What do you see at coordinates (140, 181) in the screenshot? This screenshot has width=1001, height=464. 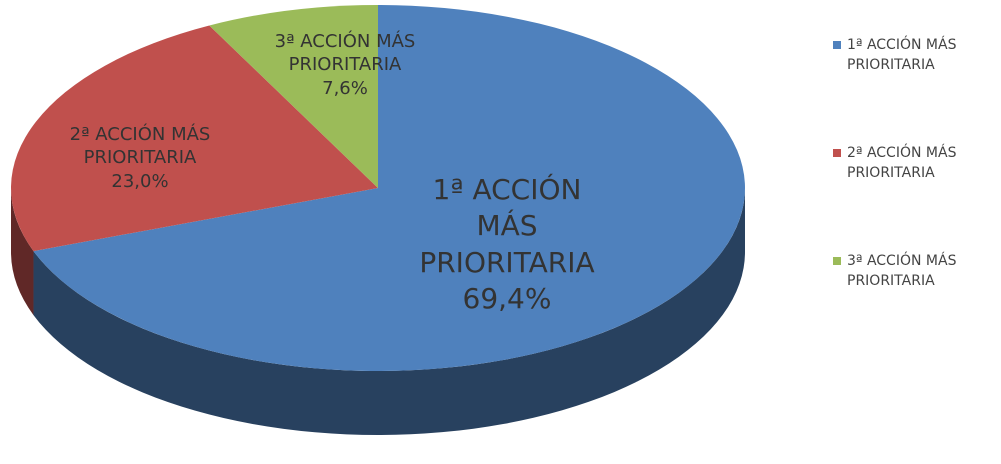 I see `slice-label-value: 23,0%` at bounding box center [140, 181].